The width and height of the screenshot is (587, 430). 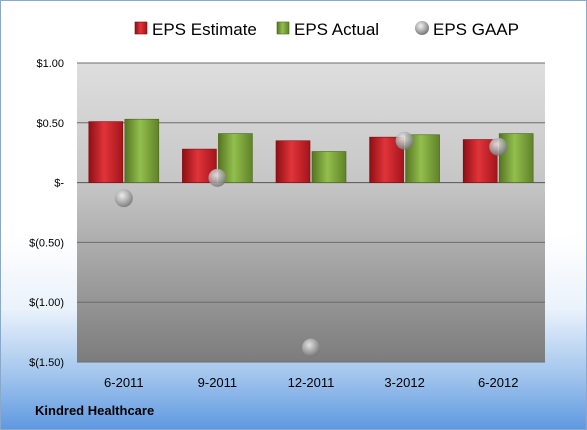 I want to click on y-tick-label: $0.50, so click(x=50, y=124).